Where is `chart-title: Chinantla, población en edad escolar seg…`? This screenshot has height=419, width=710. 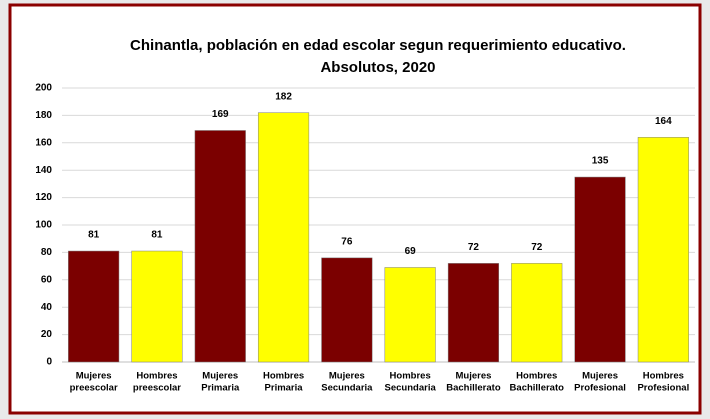 chart-title: Chinantla, población en edad escolar seg… is located at coordinates (378, 45).